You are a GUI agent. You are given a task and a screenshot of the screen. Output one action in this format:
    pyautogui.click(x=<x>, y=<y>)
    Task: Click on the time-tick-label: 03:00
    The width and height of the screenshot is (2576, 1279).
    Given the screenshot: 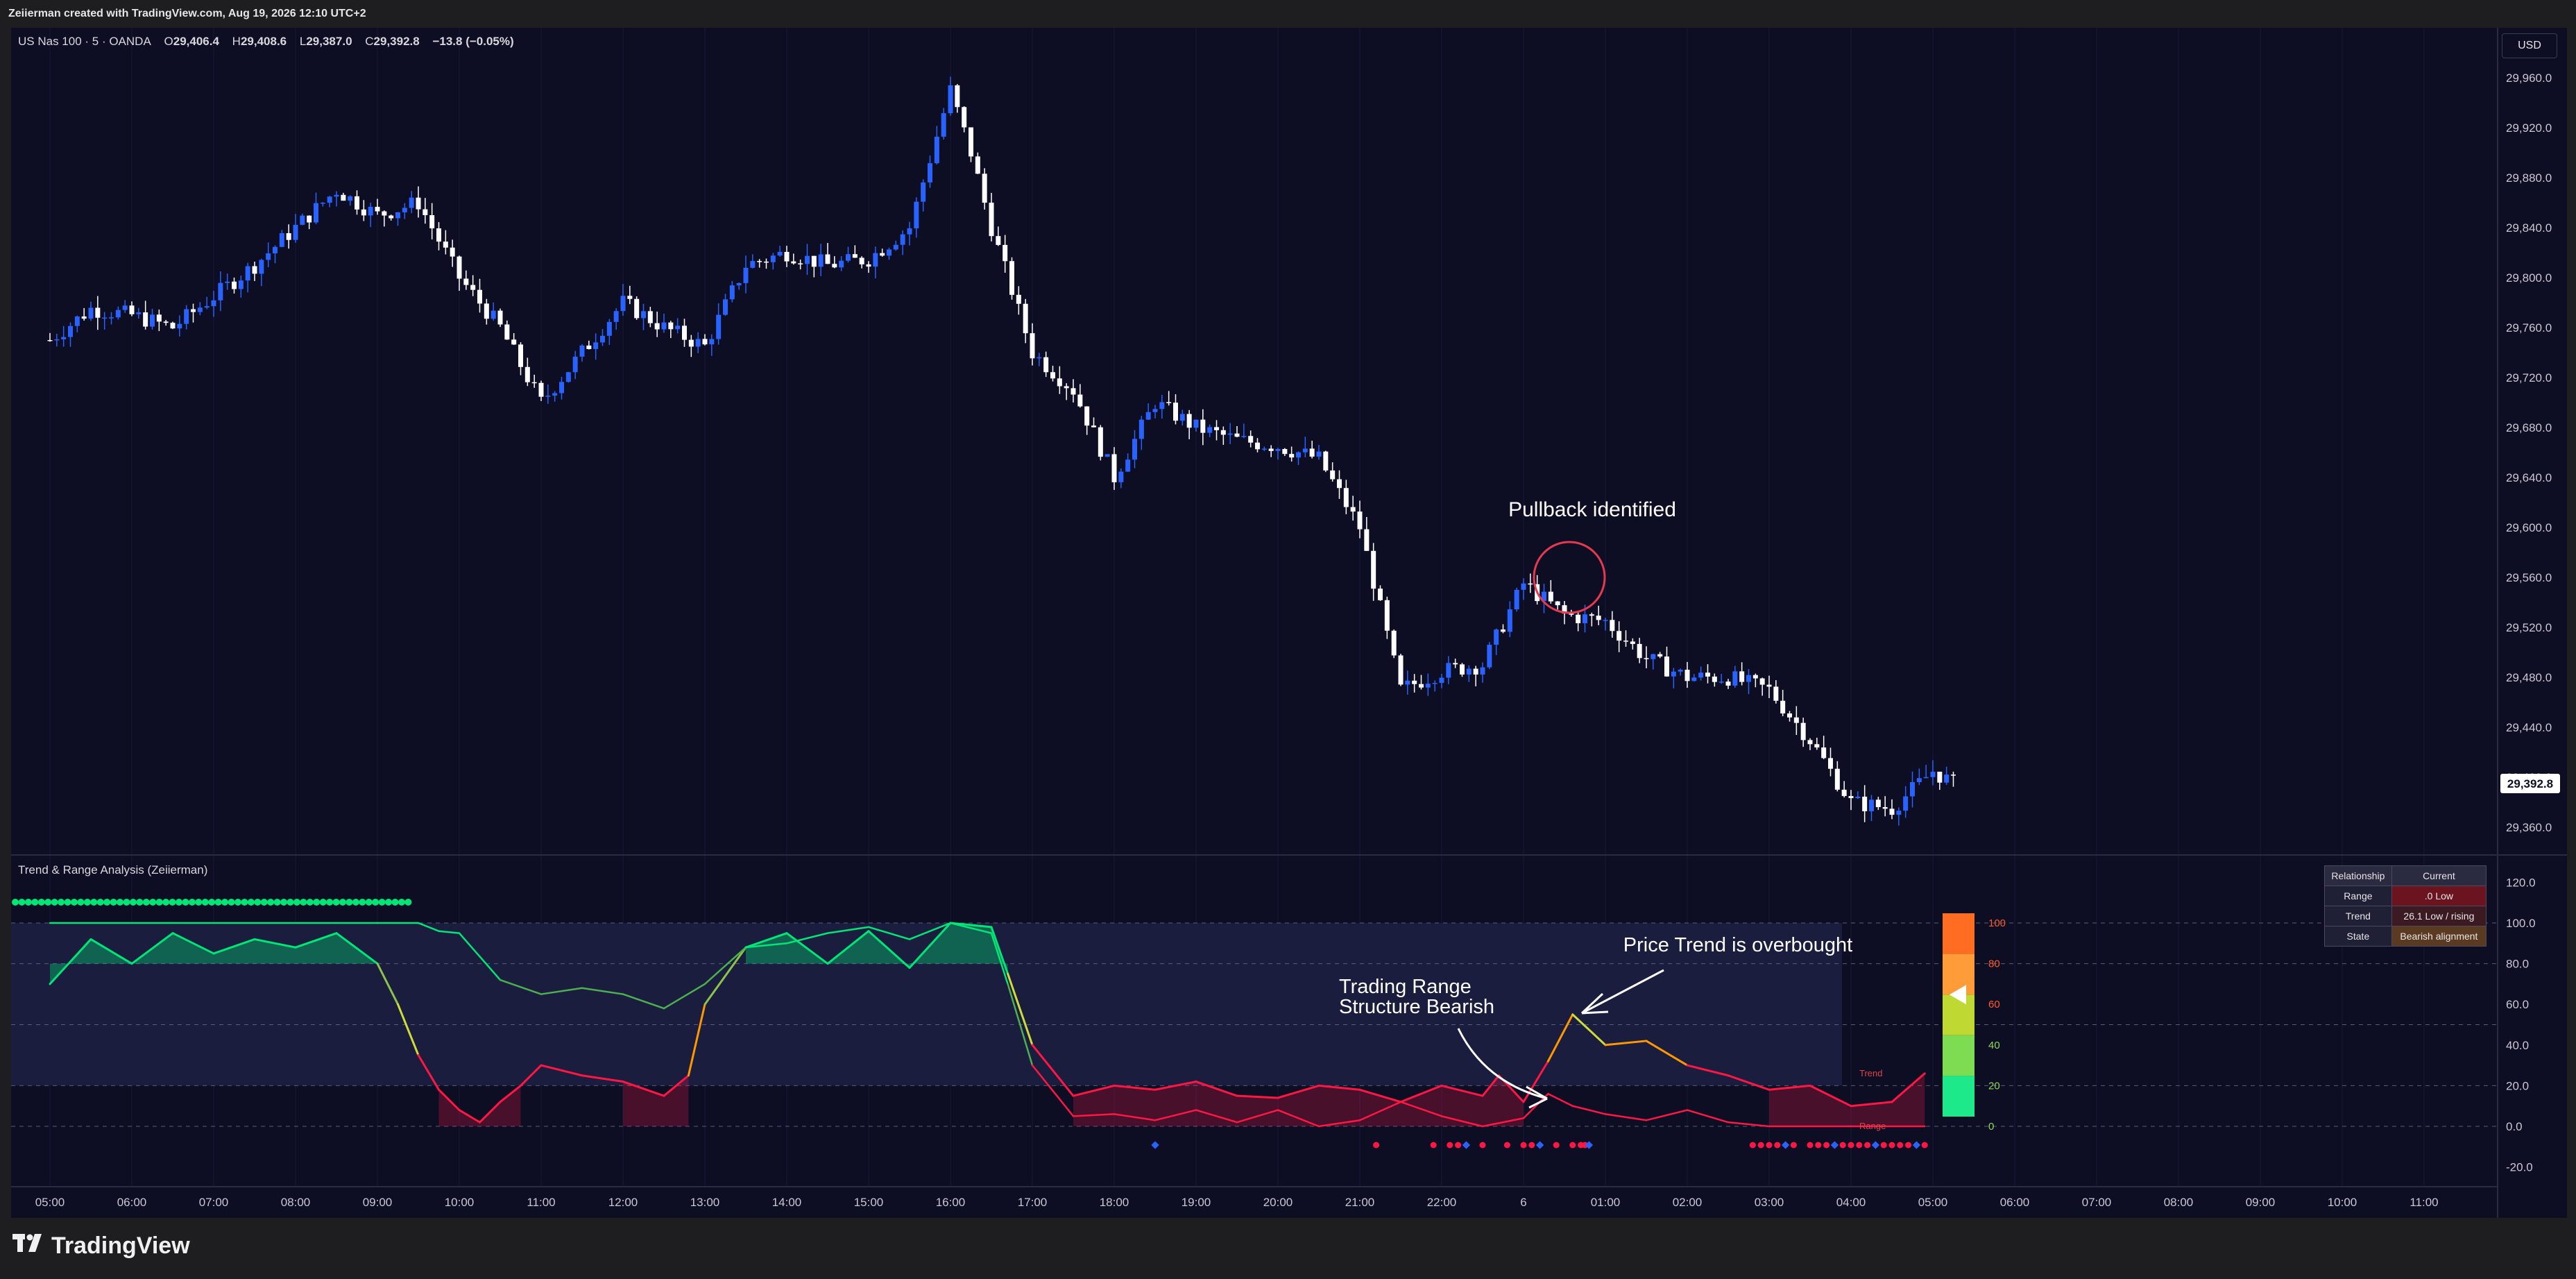 What is the action you would take?
    pyautogui.click(x=1769, y=1202)
    